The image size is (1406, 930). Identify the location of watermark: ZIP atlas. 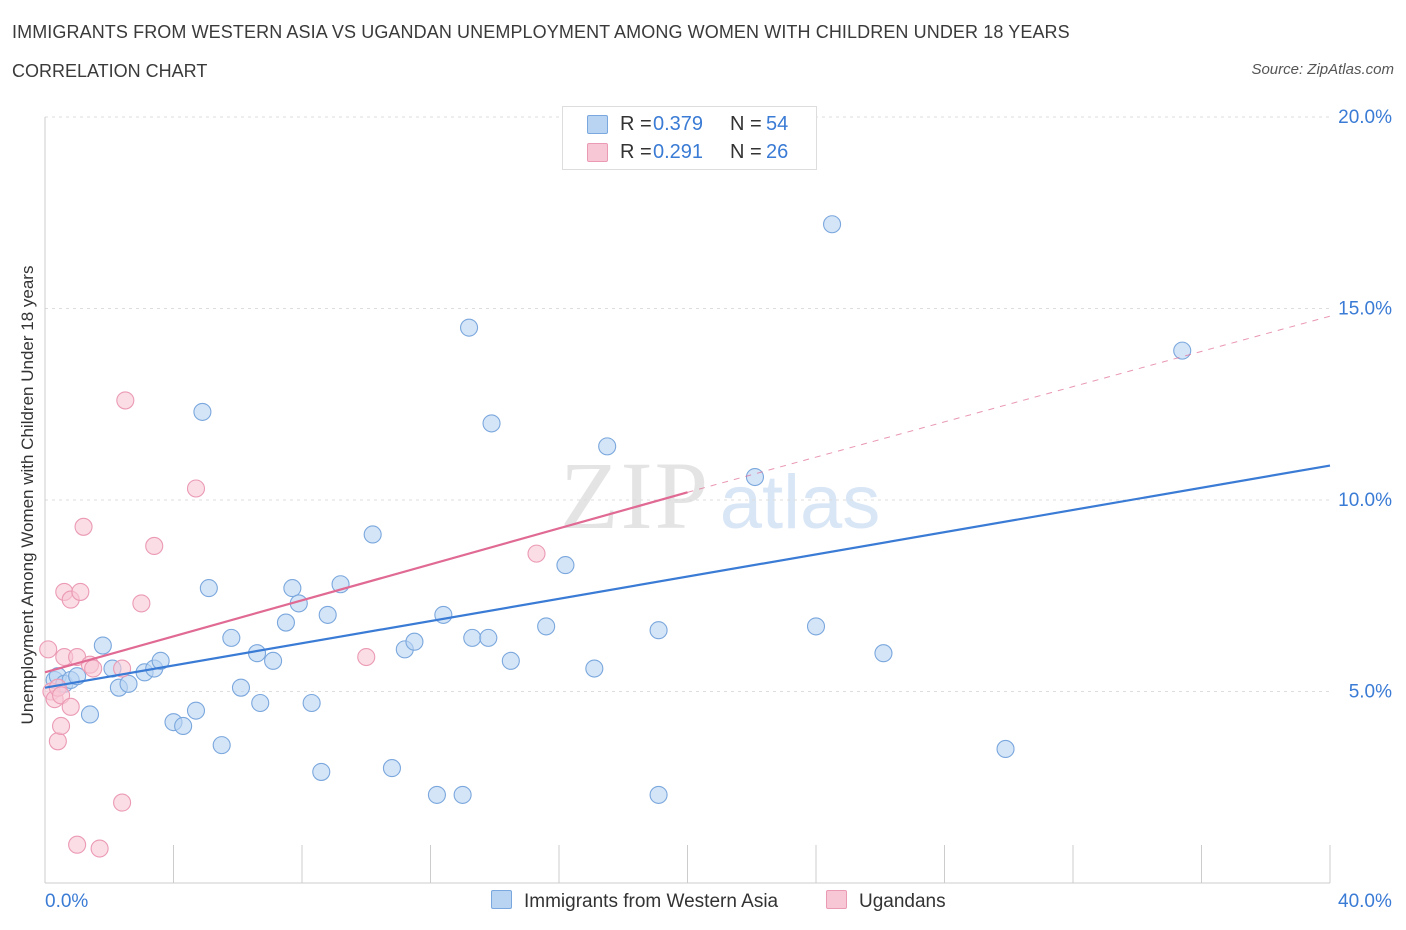
(720, 495).